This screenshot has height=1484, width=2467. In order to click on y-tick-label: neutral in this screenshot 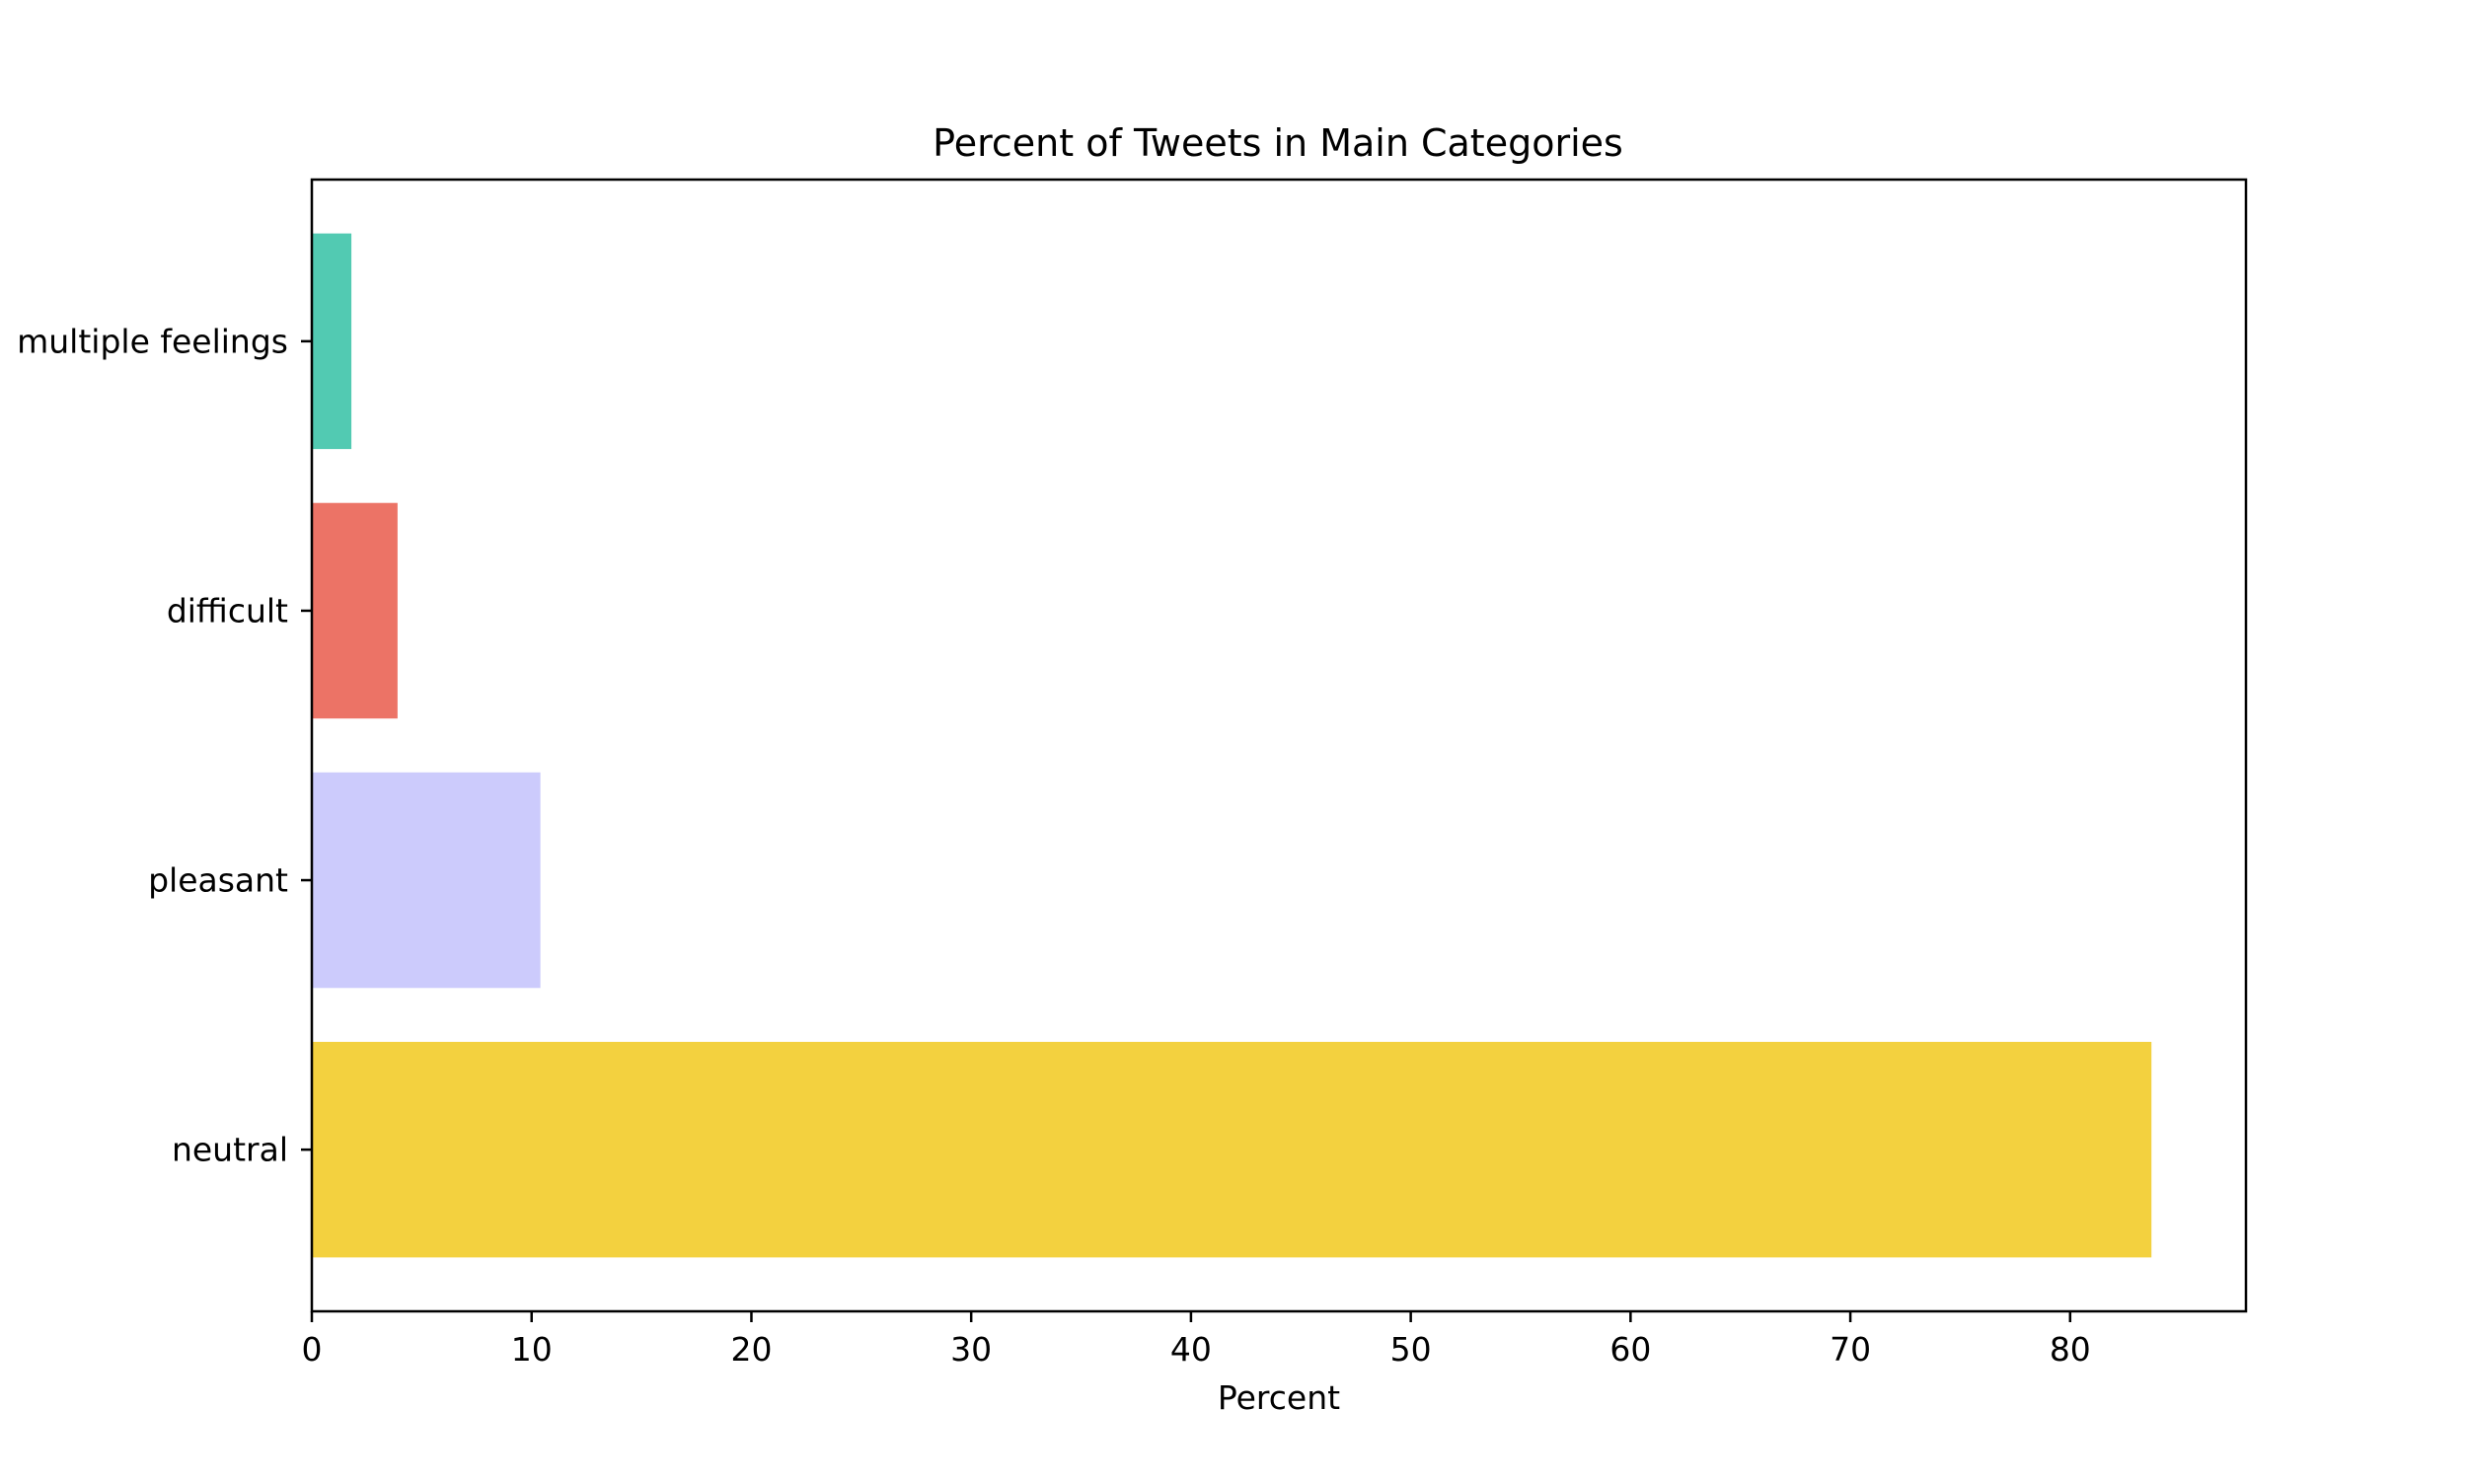, I will do `click(230, 1150)`.